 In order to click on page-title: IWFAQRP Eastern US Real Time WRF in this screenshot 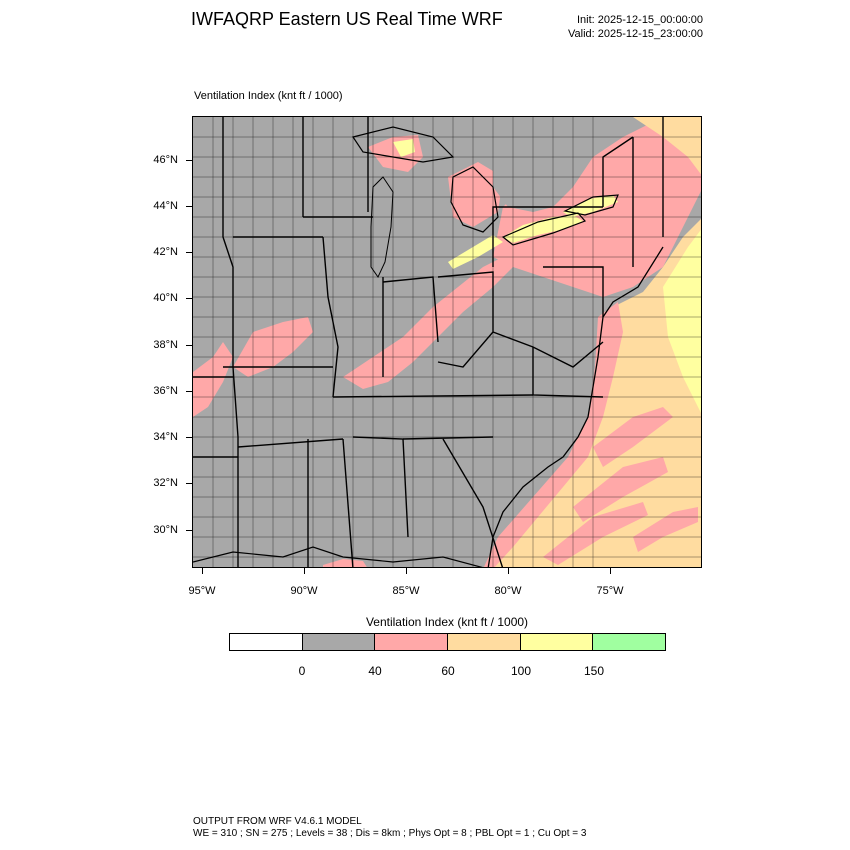, I will do `click(347, 19)`.